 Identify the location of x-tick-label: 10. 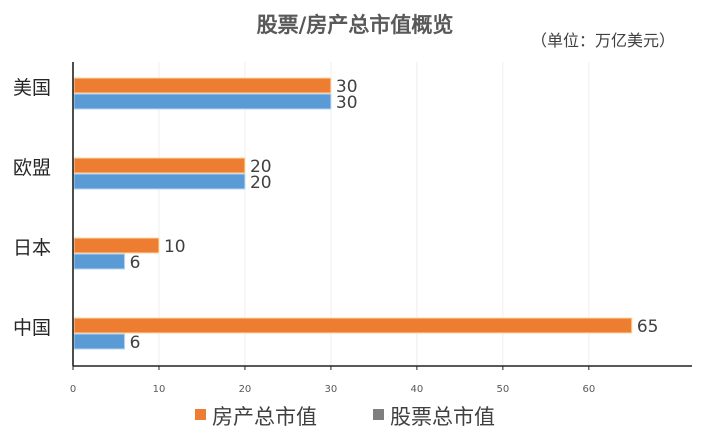
(159, 389).